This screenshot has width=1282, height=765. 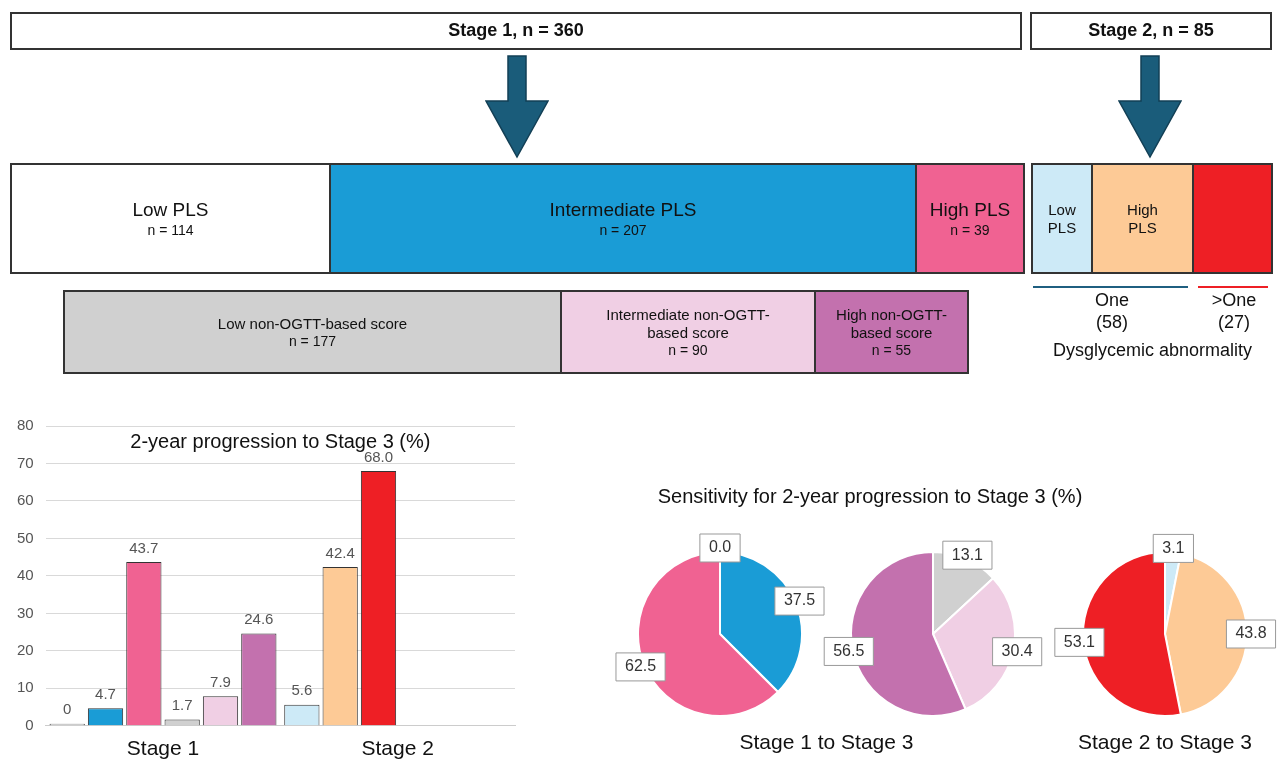 What do you see at coordinates (1017, 651) in the screenshot?
I see `data-label: 30.4` at bounding box center [1017, 651].